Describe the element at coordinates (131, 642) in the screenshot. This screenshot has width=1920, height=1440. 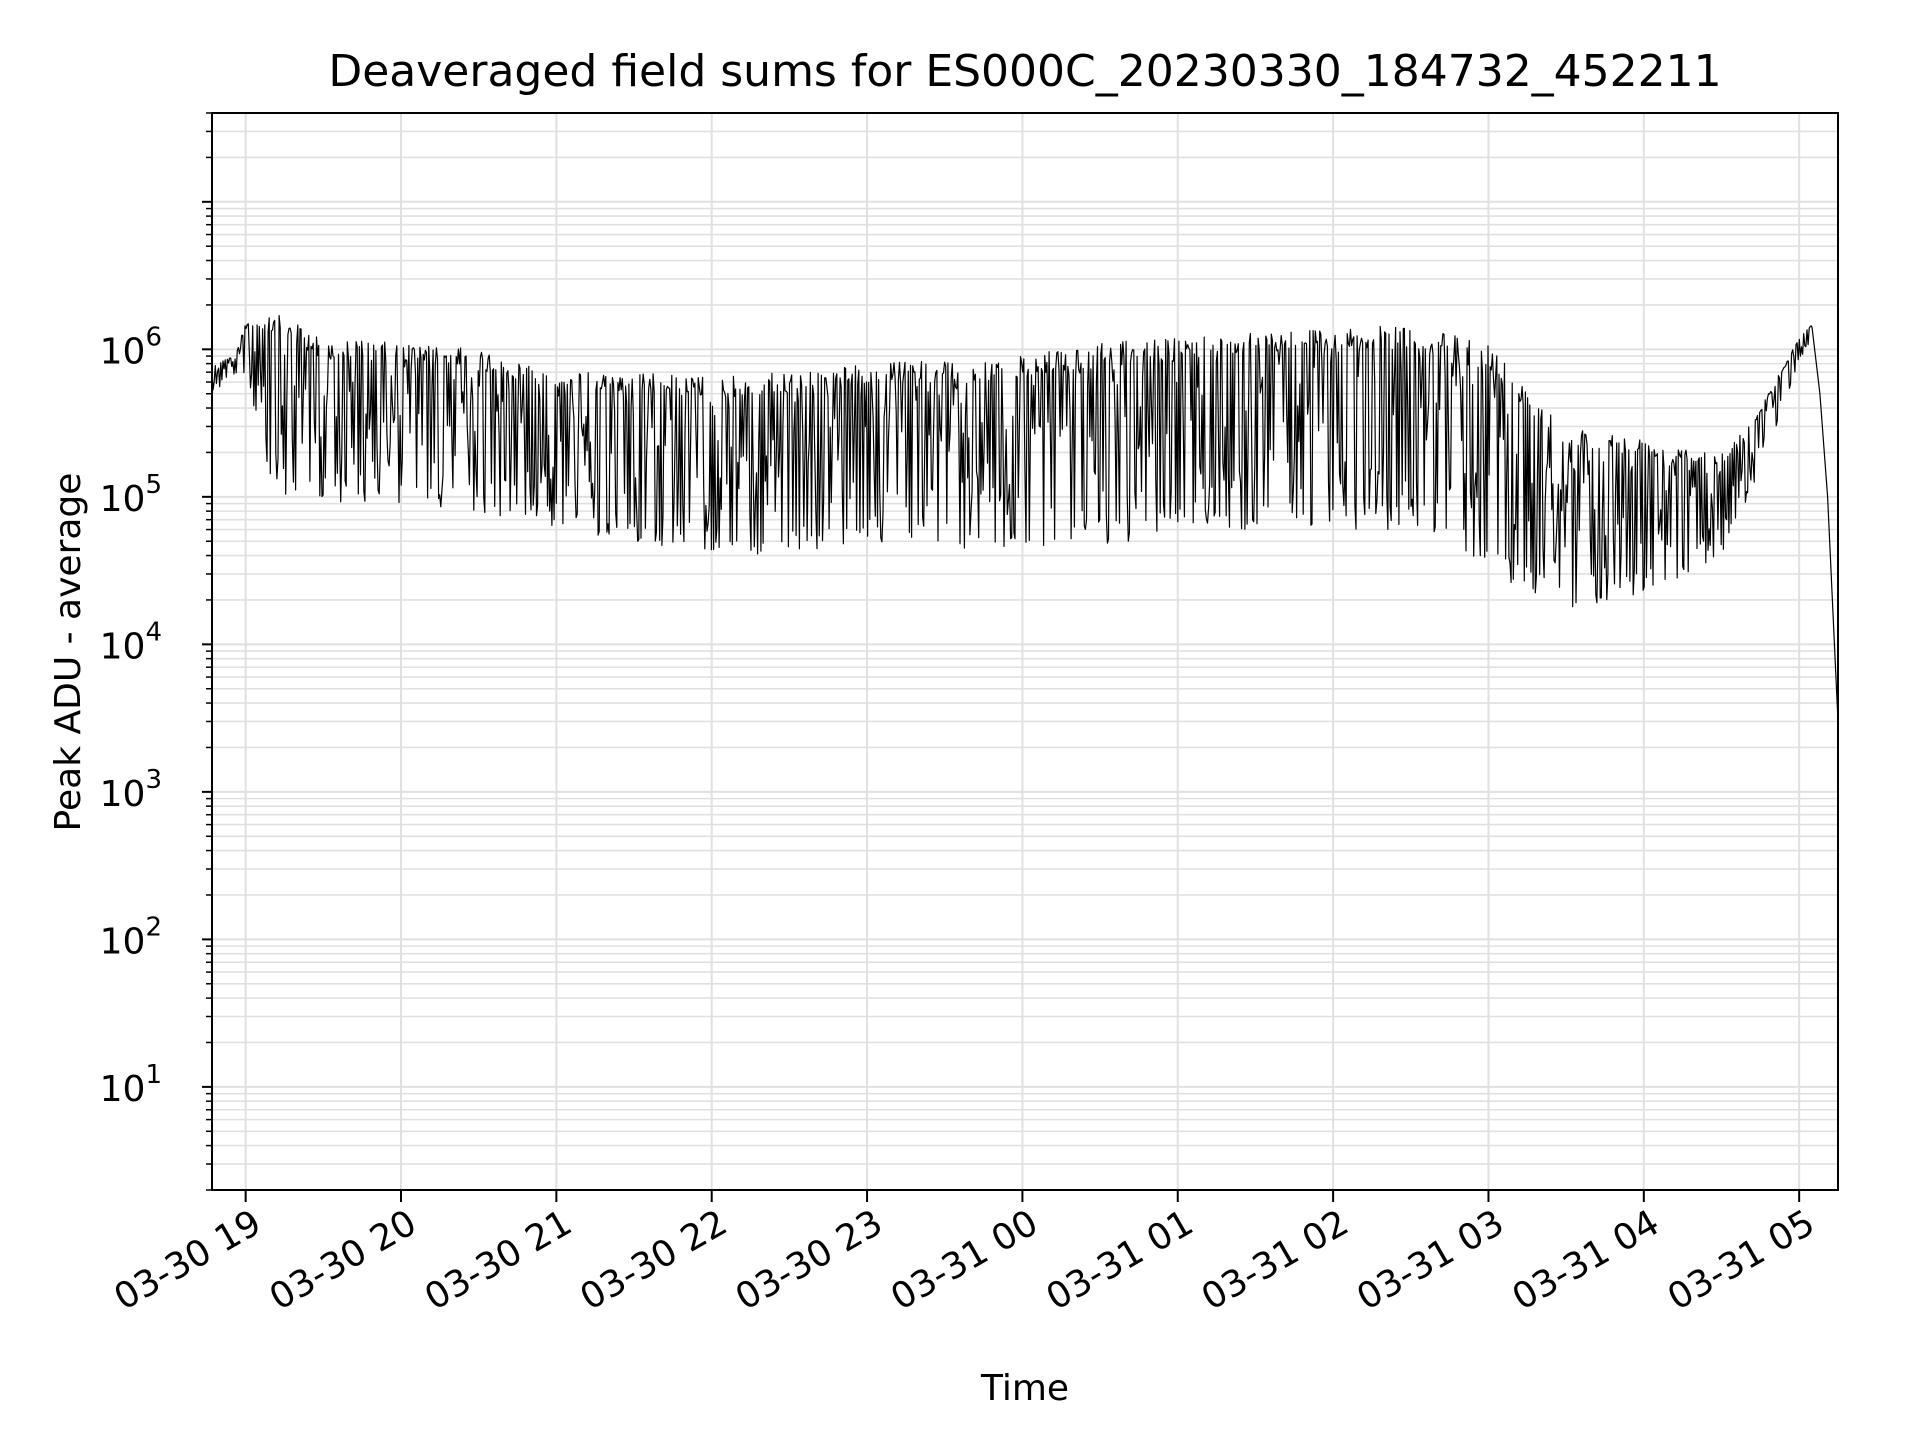
I see `y-tick-label: 10⁴` at that location.